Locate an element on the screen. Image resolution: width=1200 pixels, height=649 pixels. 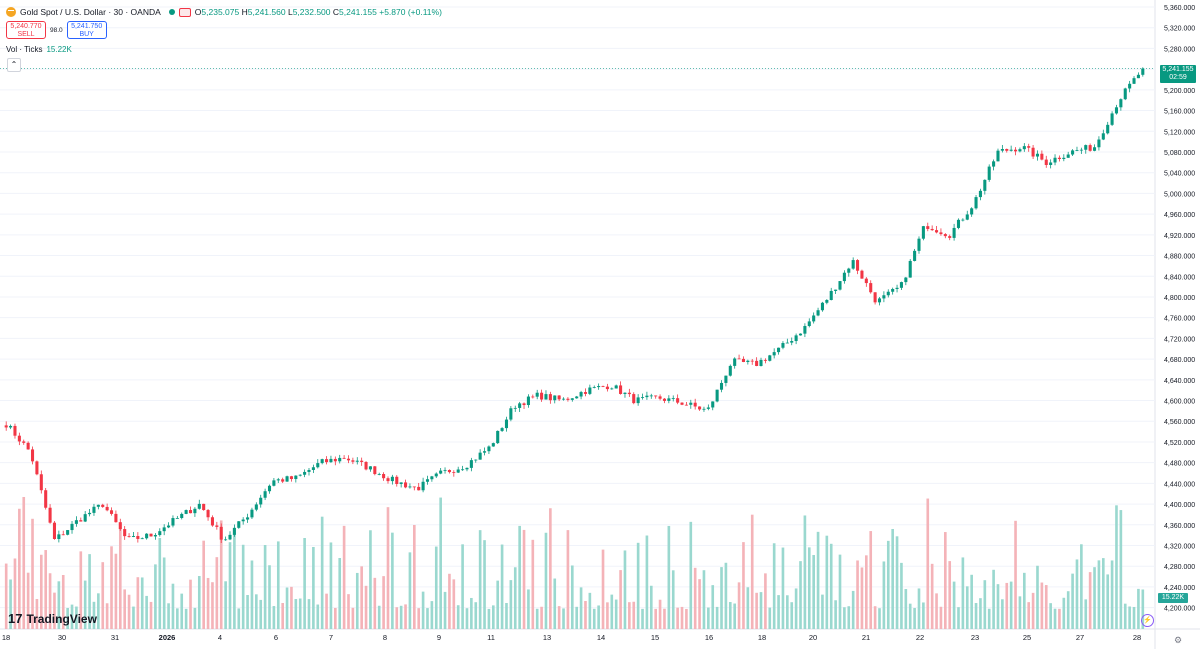
event-flag-icon is located at coordinates (184, 12).